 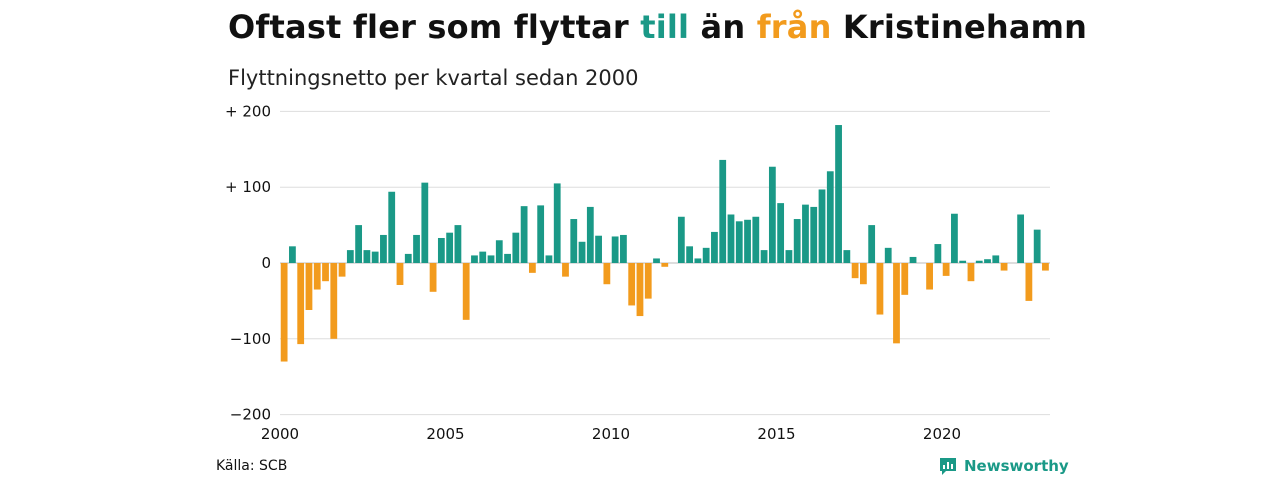 What do you see at coordinates (959, 27) in the screenshot?
I see `title-part-3: Kristinehamn` at bounding box center [959, 27].